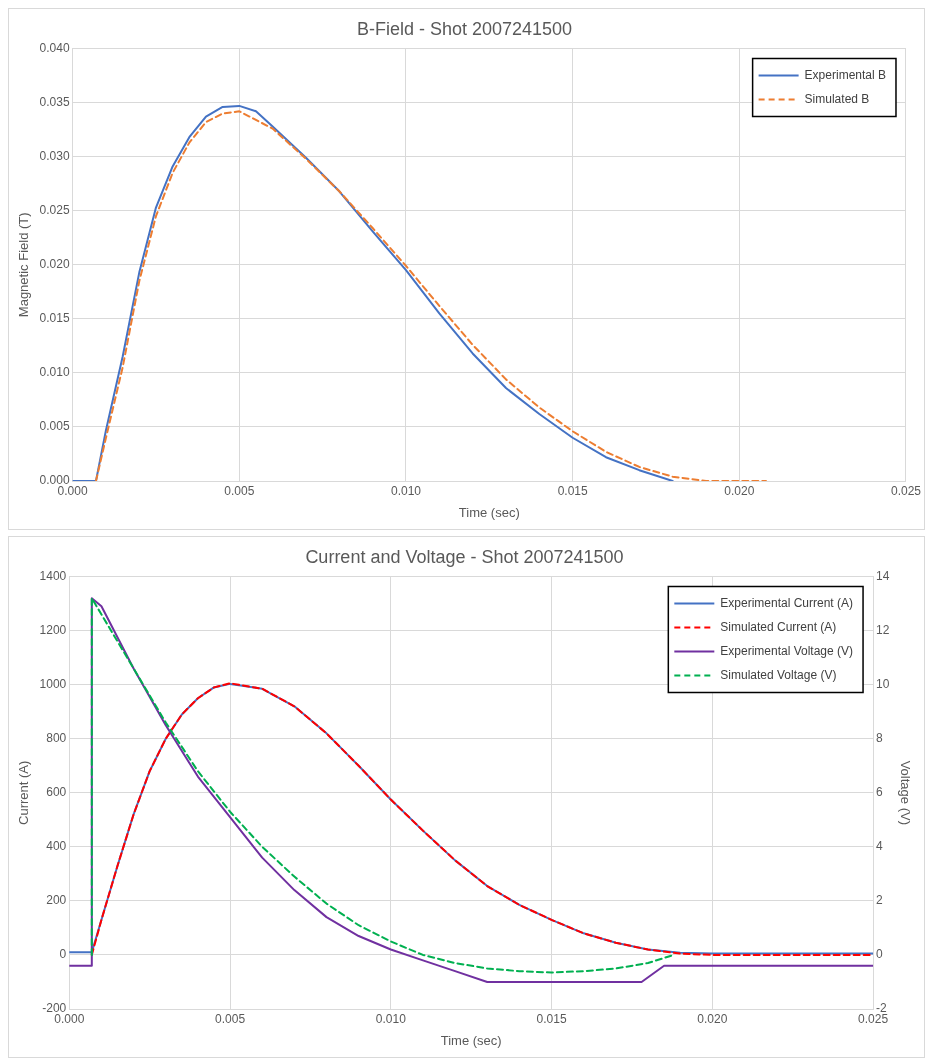 The height and width of the screenshot is (1063, 937). What do you see at coordinates (56, 900) in the screenshot?
I see `y-tick-label: 200` at bounding box center [56, 900].